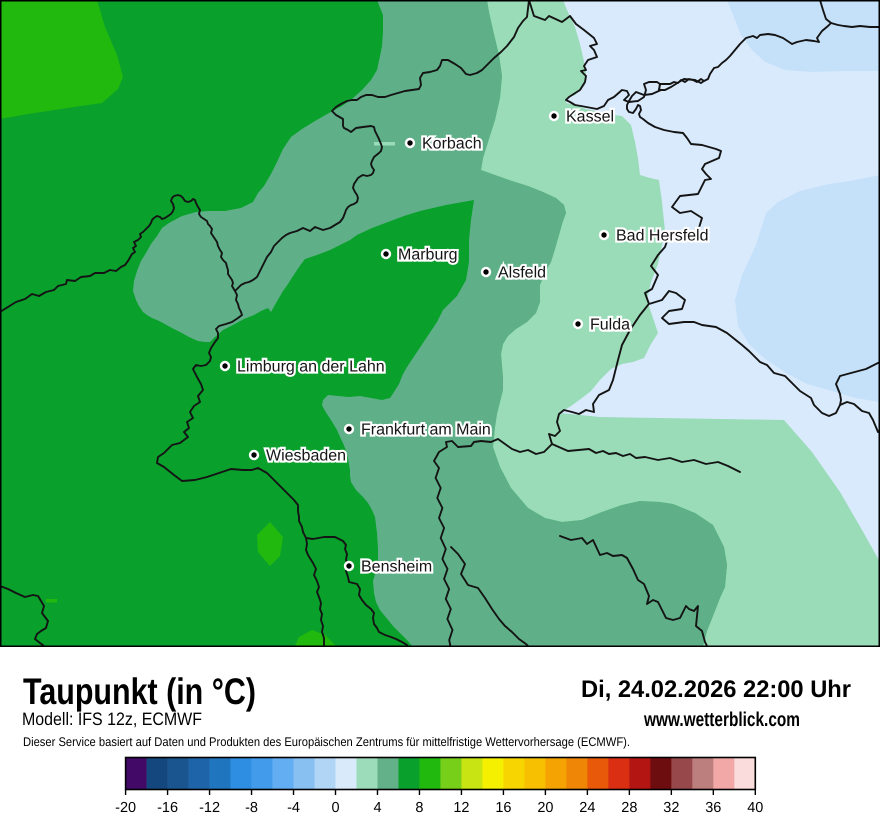 The height and width of the screenshot is (835, 880). What do you see at coordinates (306, 456) in the screenshot?
I see `svg-text: Wiesbaden` at bounding box center [306, 456].